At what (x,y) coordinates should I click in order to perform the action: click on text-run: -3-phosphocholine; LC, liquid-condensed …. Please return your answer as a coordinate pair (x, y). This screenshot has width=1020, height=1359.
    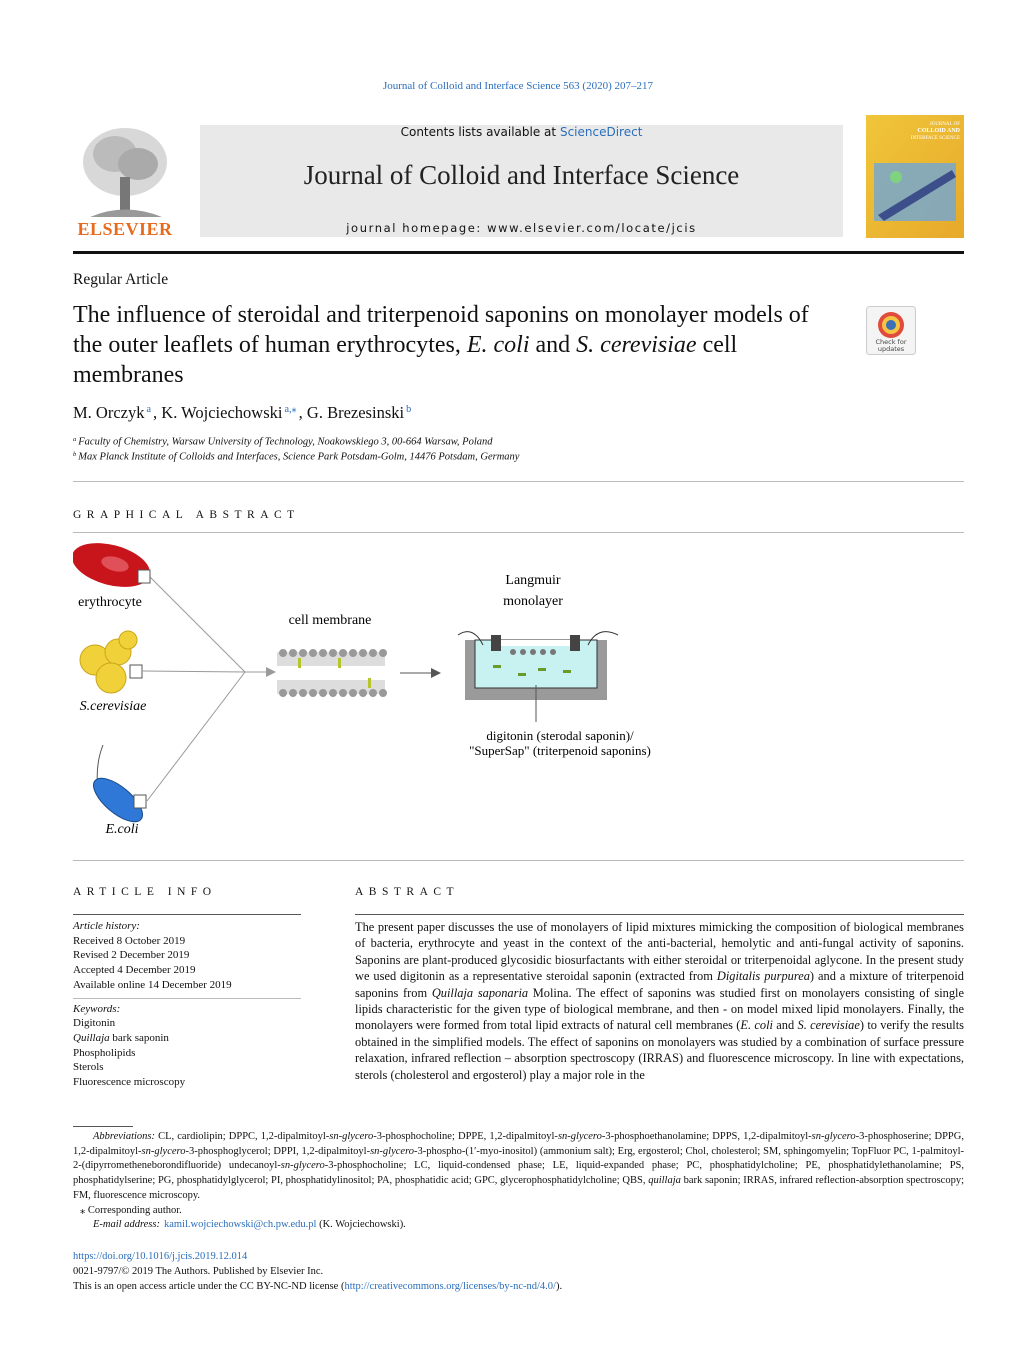
    Looking at the image, I should click on (519, 1173).